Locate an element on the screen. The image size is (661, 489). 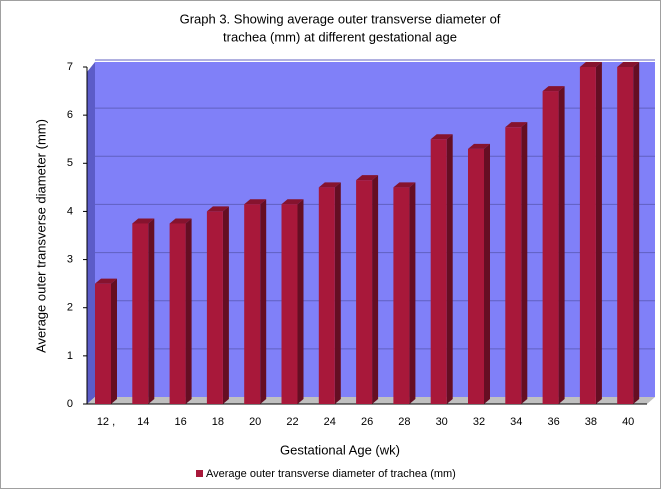
x-tick-label: 36 is located at coordinates (553, 422).